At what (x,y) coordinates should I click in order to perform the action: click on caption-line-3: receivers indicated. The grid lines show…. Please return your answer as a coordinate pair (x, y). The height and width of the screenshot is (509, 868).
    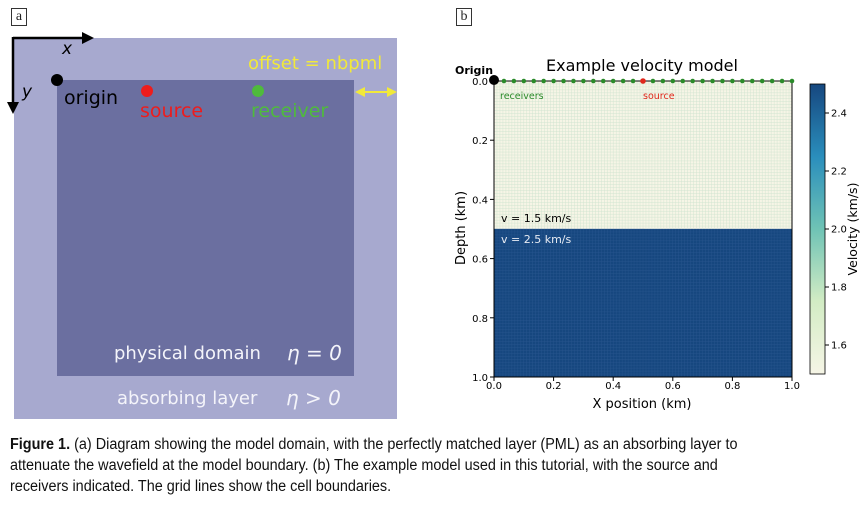
    Looking at the image, I should click on (201, 486).